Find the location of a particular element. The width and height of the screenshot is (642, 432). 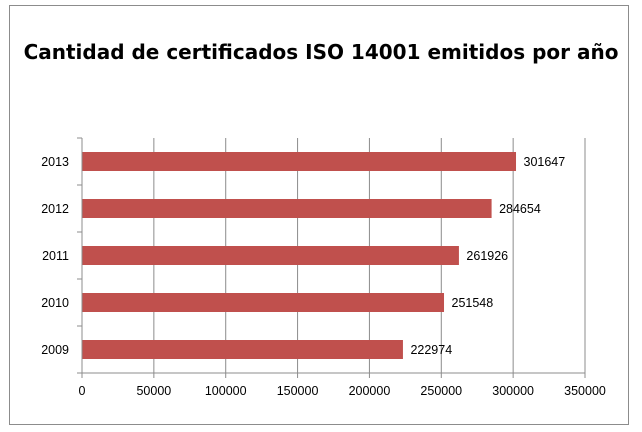

y-tick-label-2009: 2009 is located at coordinates (55, 350).